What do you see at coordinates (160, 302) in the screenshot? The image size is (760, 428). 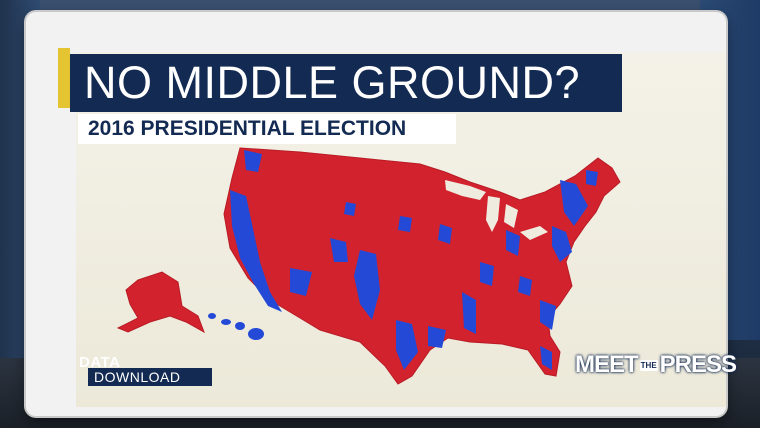 I see `alaska-shape` at bounding box center [160, 302].